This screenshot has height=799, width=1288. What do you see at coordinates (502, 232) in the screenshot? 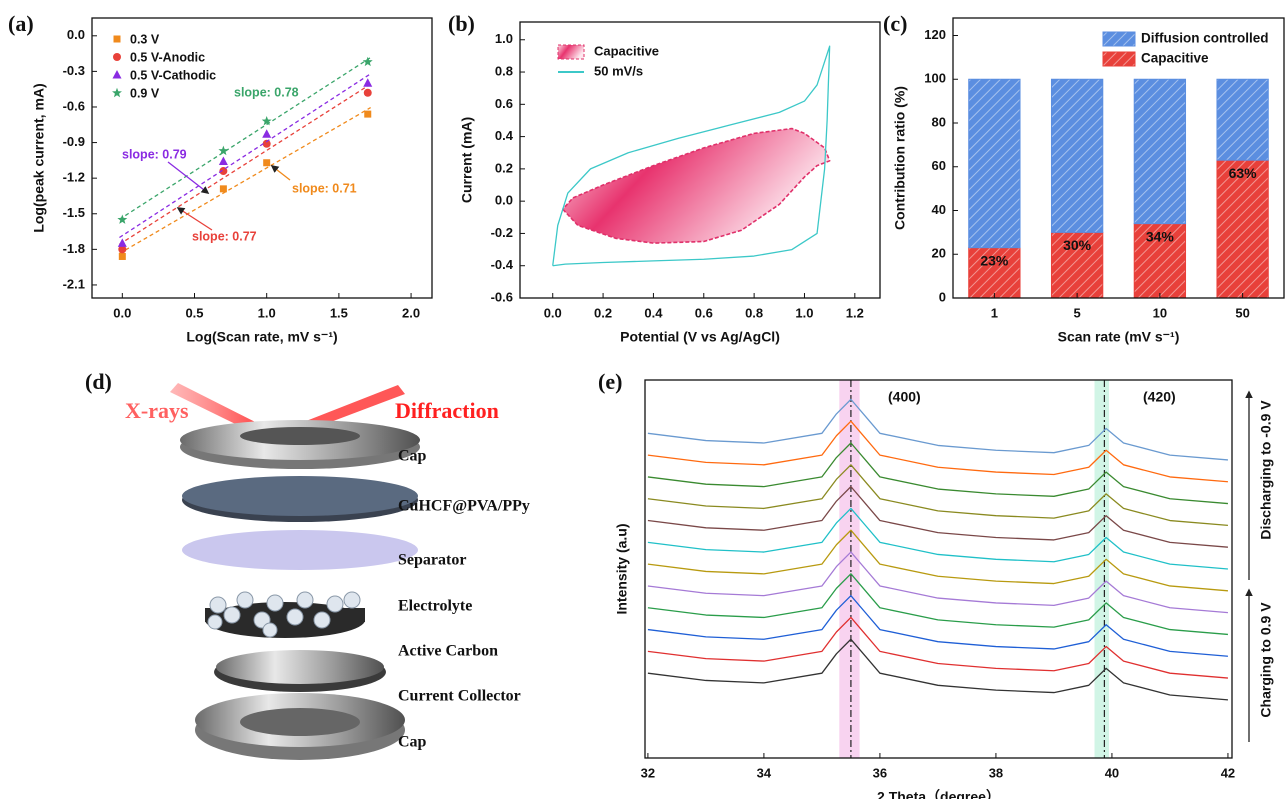
I see `y-tick-label: -0.2` at bounding box center [502, 232].